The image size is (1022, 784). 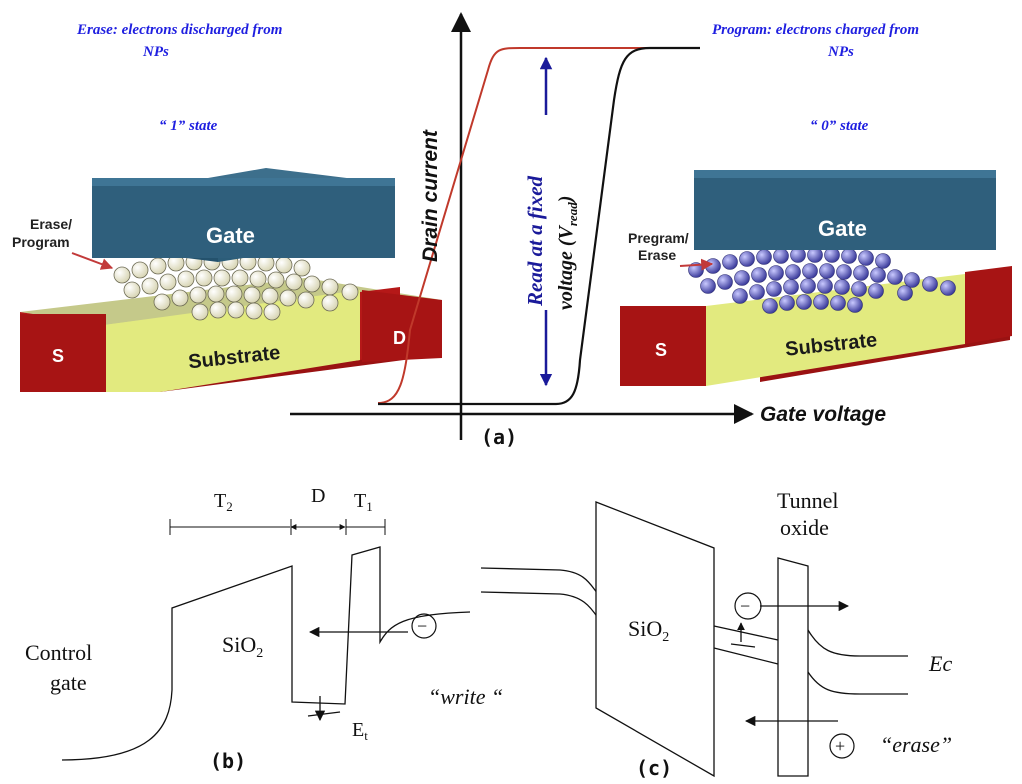 I want to click on right-arrow-label-line2: Erase, so click(x=657, y=255).